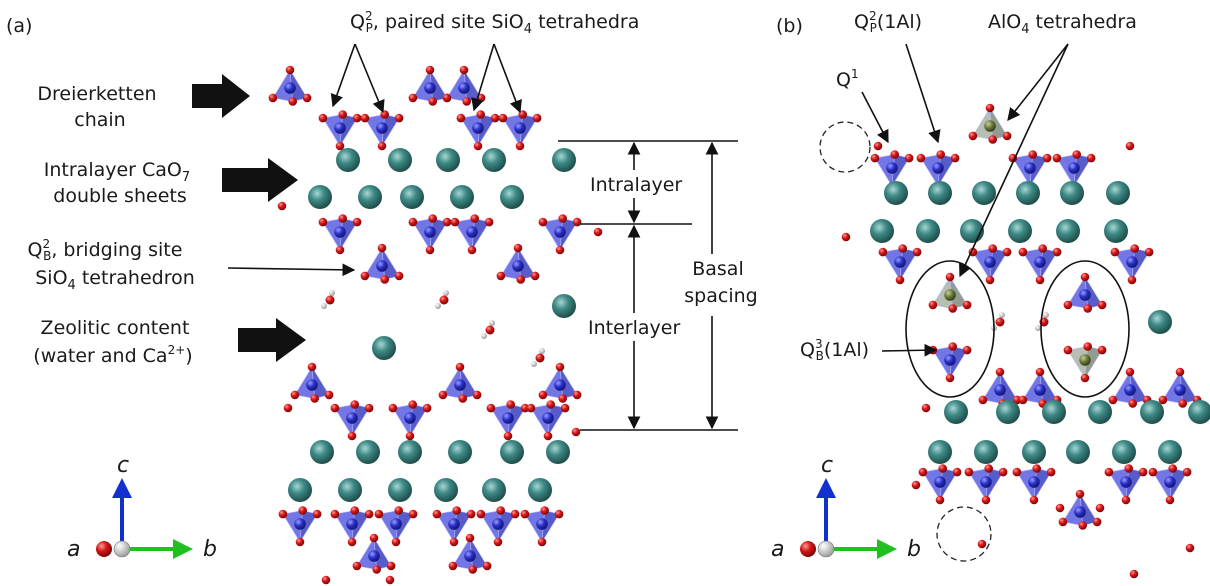  Describe the element at coordinates (19, 26) in the screenshot. I see `panel-a-label: (a)` at that location.